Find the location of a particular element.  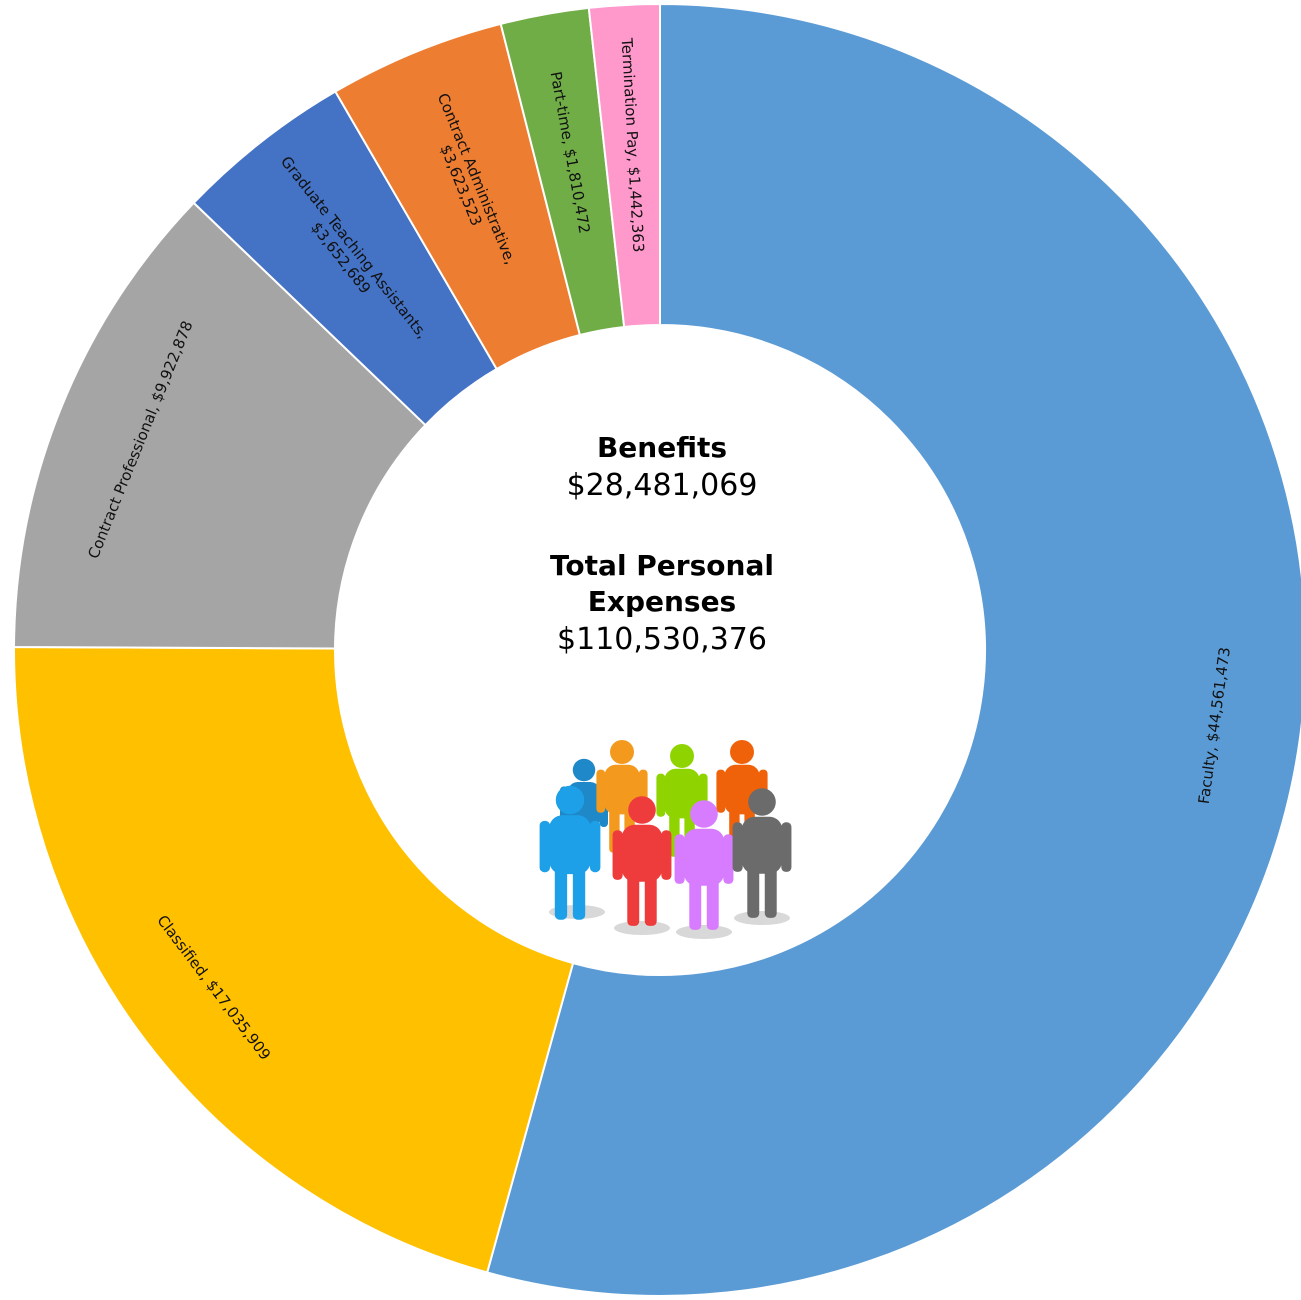

people-group-icon is located at coordinates (665, 839).